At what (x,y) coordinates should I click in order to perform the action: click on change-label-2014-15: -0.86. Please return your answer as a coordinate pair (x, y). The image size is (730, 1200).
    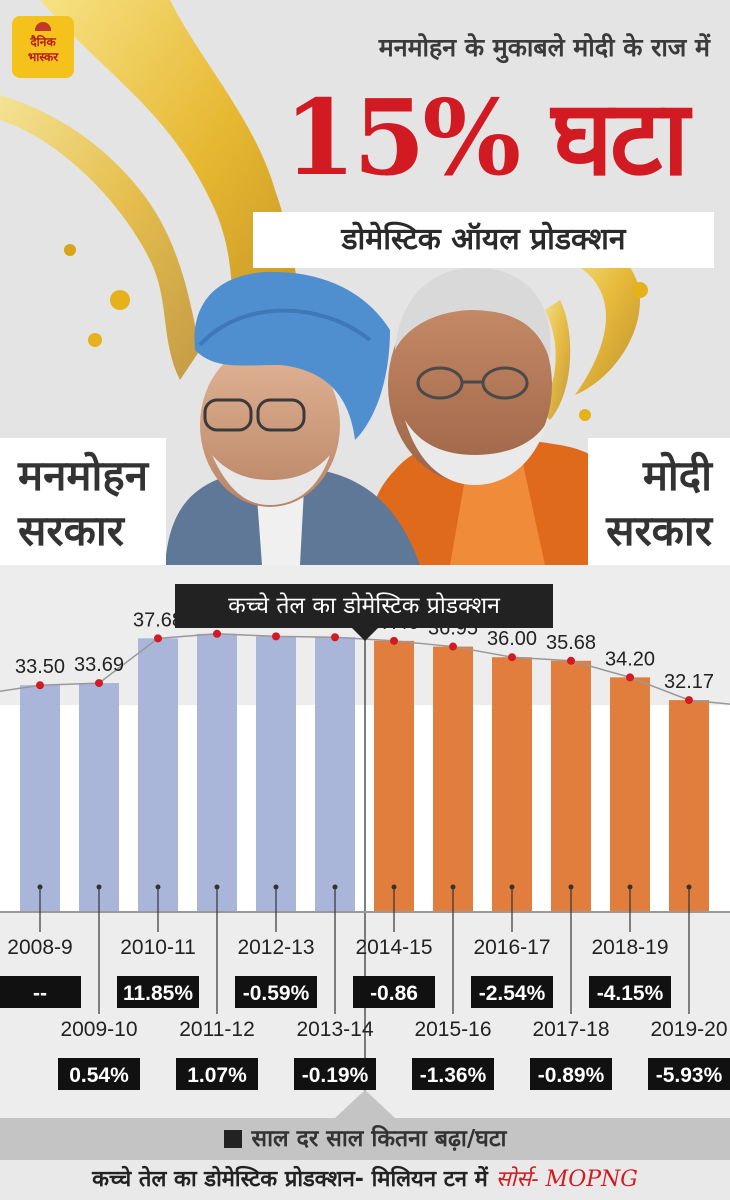
    Looking at the image, I should click on (394, 993).